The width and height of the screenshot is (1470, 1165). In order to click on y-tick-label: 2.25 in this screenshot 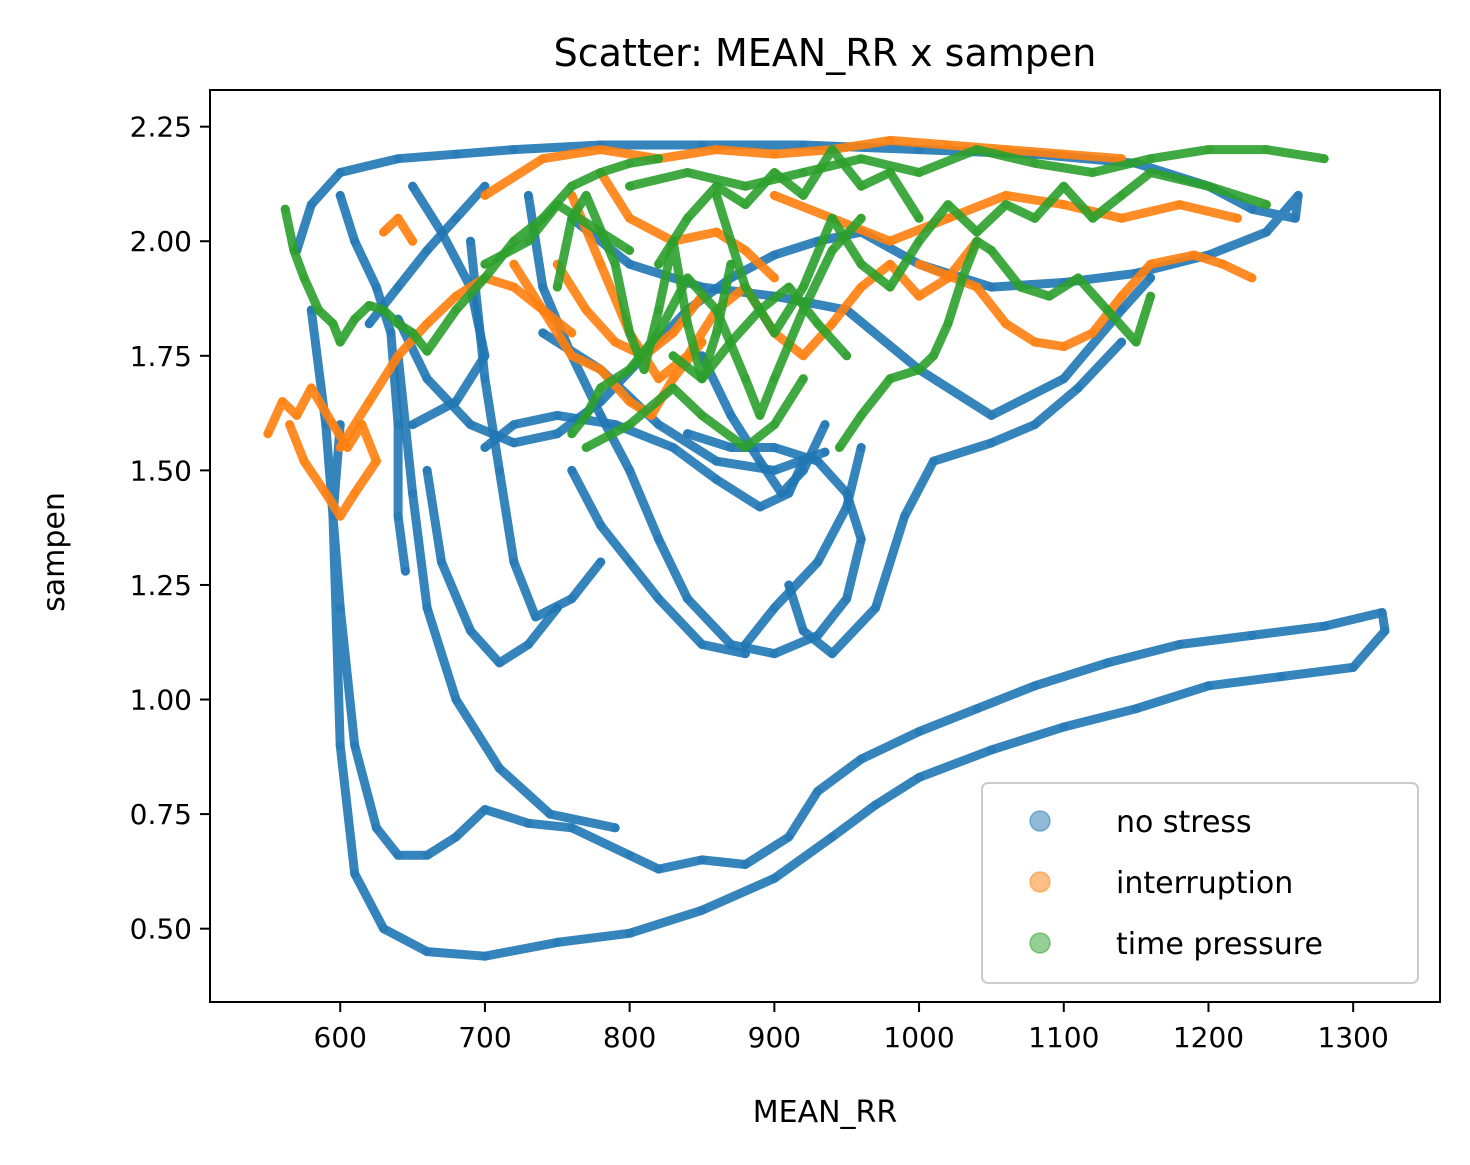, I will do `click(161, 127)`.